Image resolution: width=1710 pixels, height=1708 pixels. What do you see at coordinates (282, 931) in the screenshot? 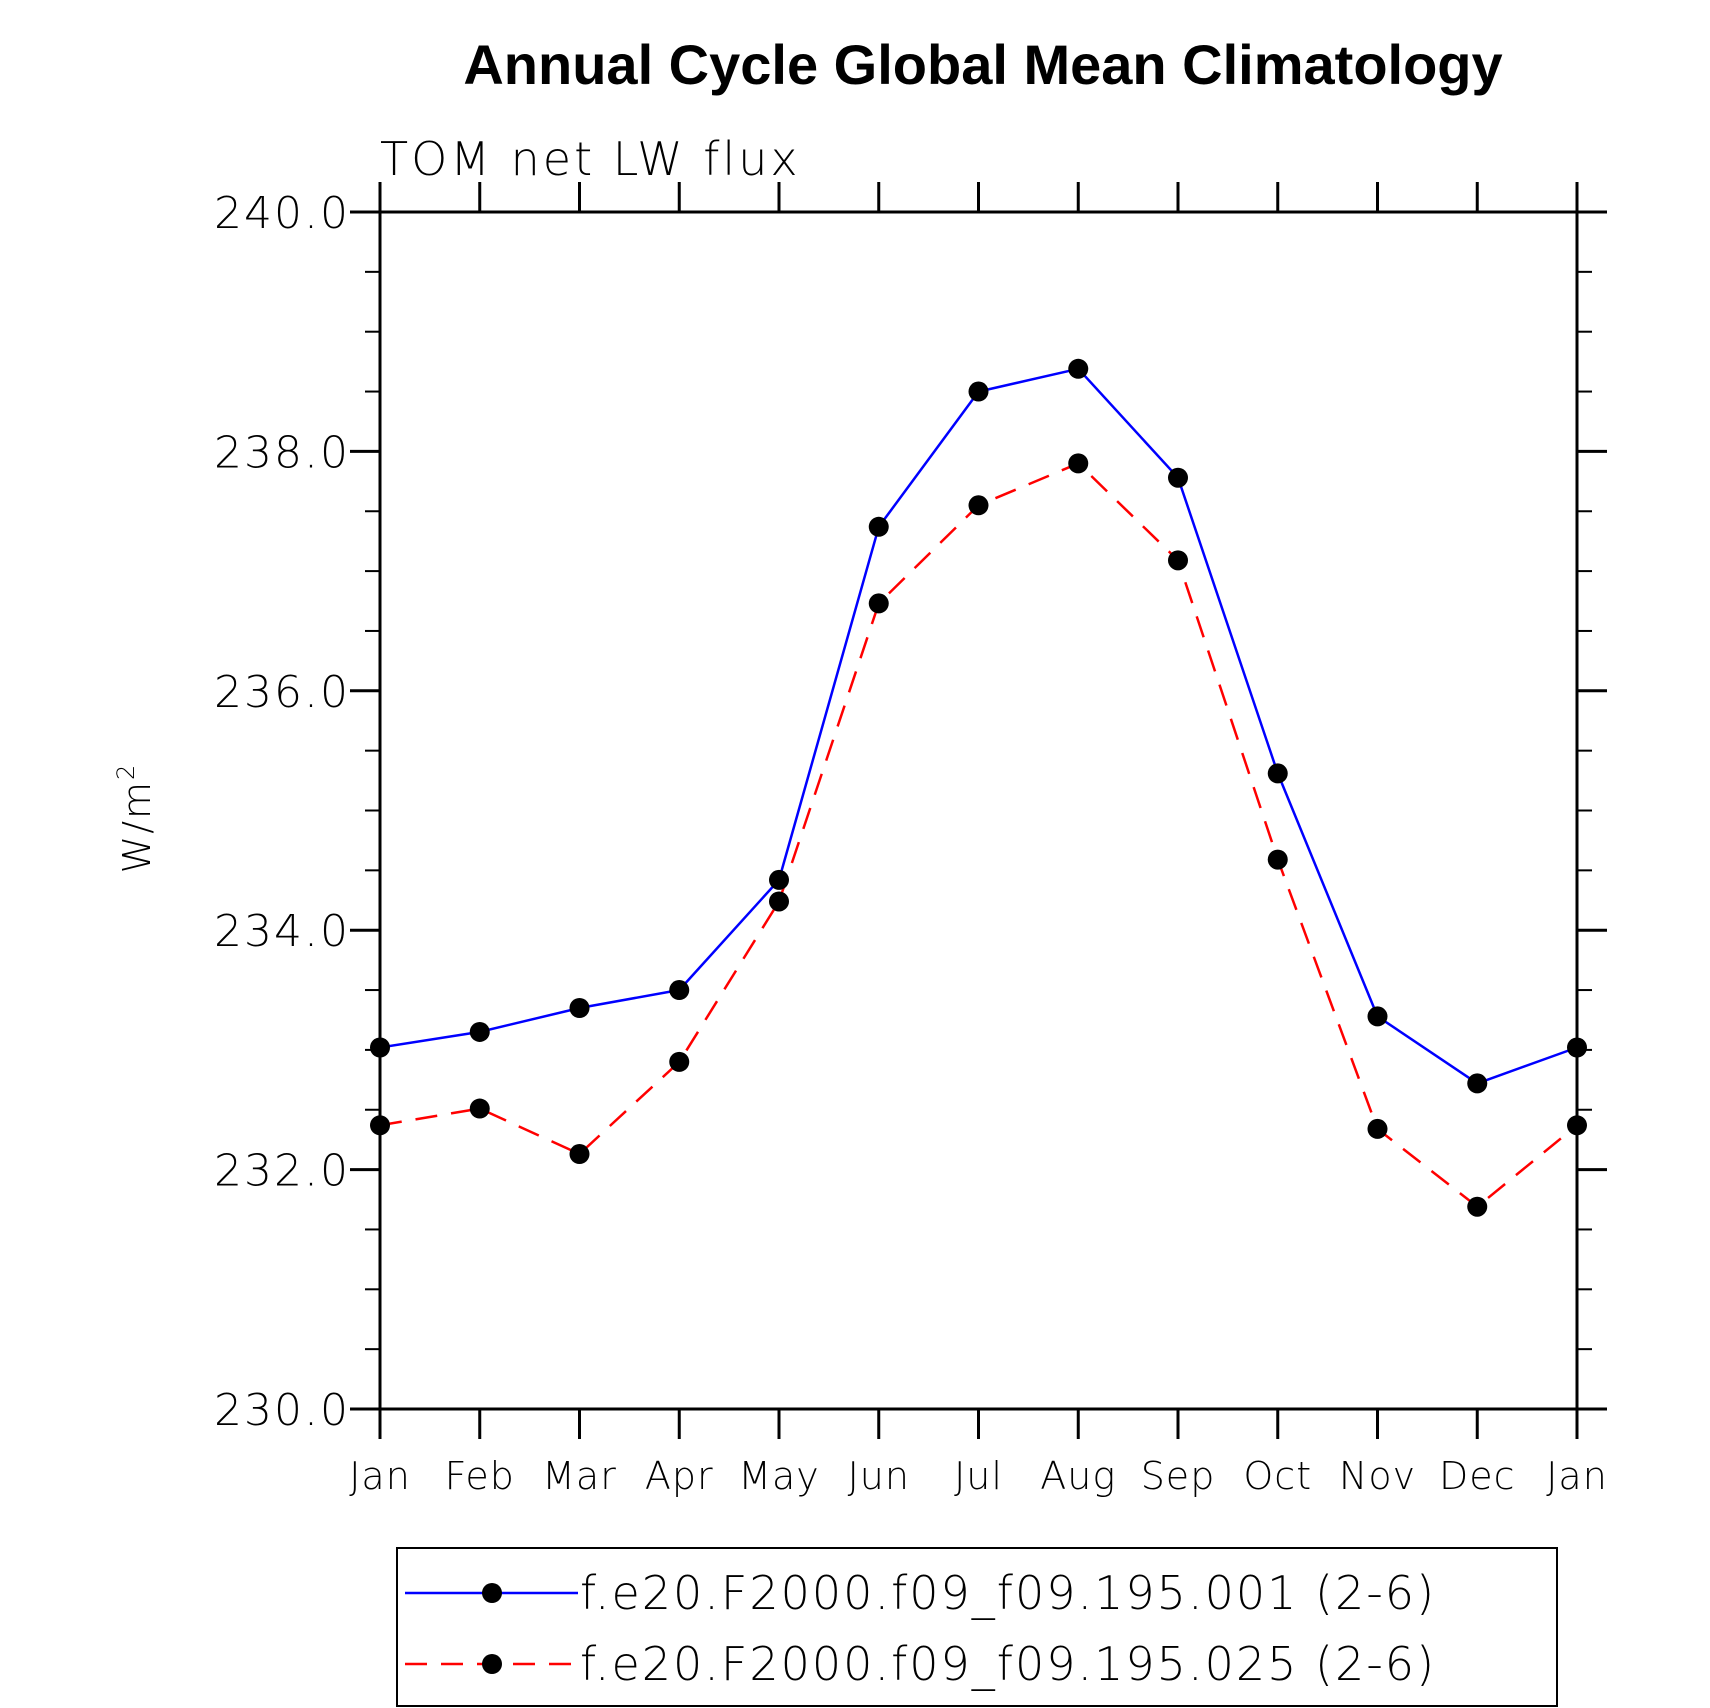
I see `y-tick-label: 234.0` at bounding box center [282, 931].